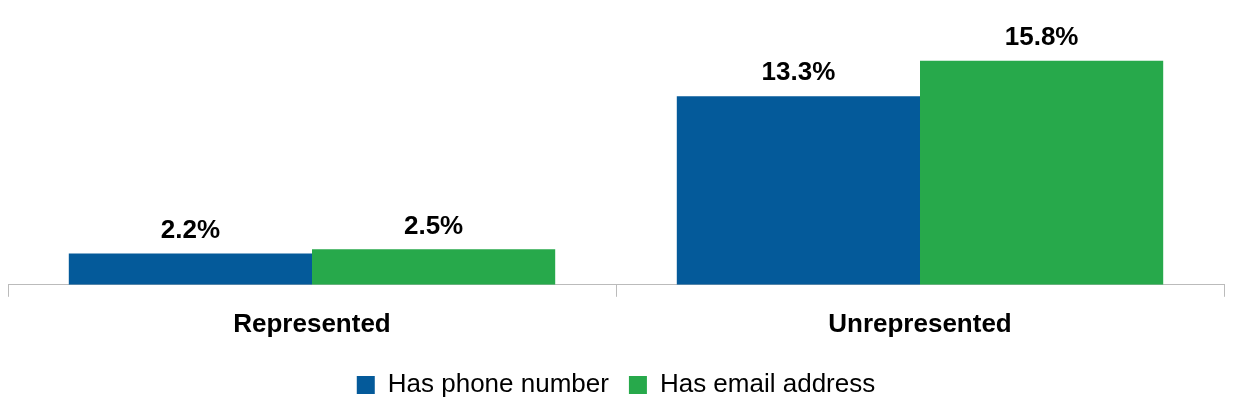  Describe the element at coordinates (920, 322) in the screenshot. I see `x-tick-label: Unrepresented` at that location.